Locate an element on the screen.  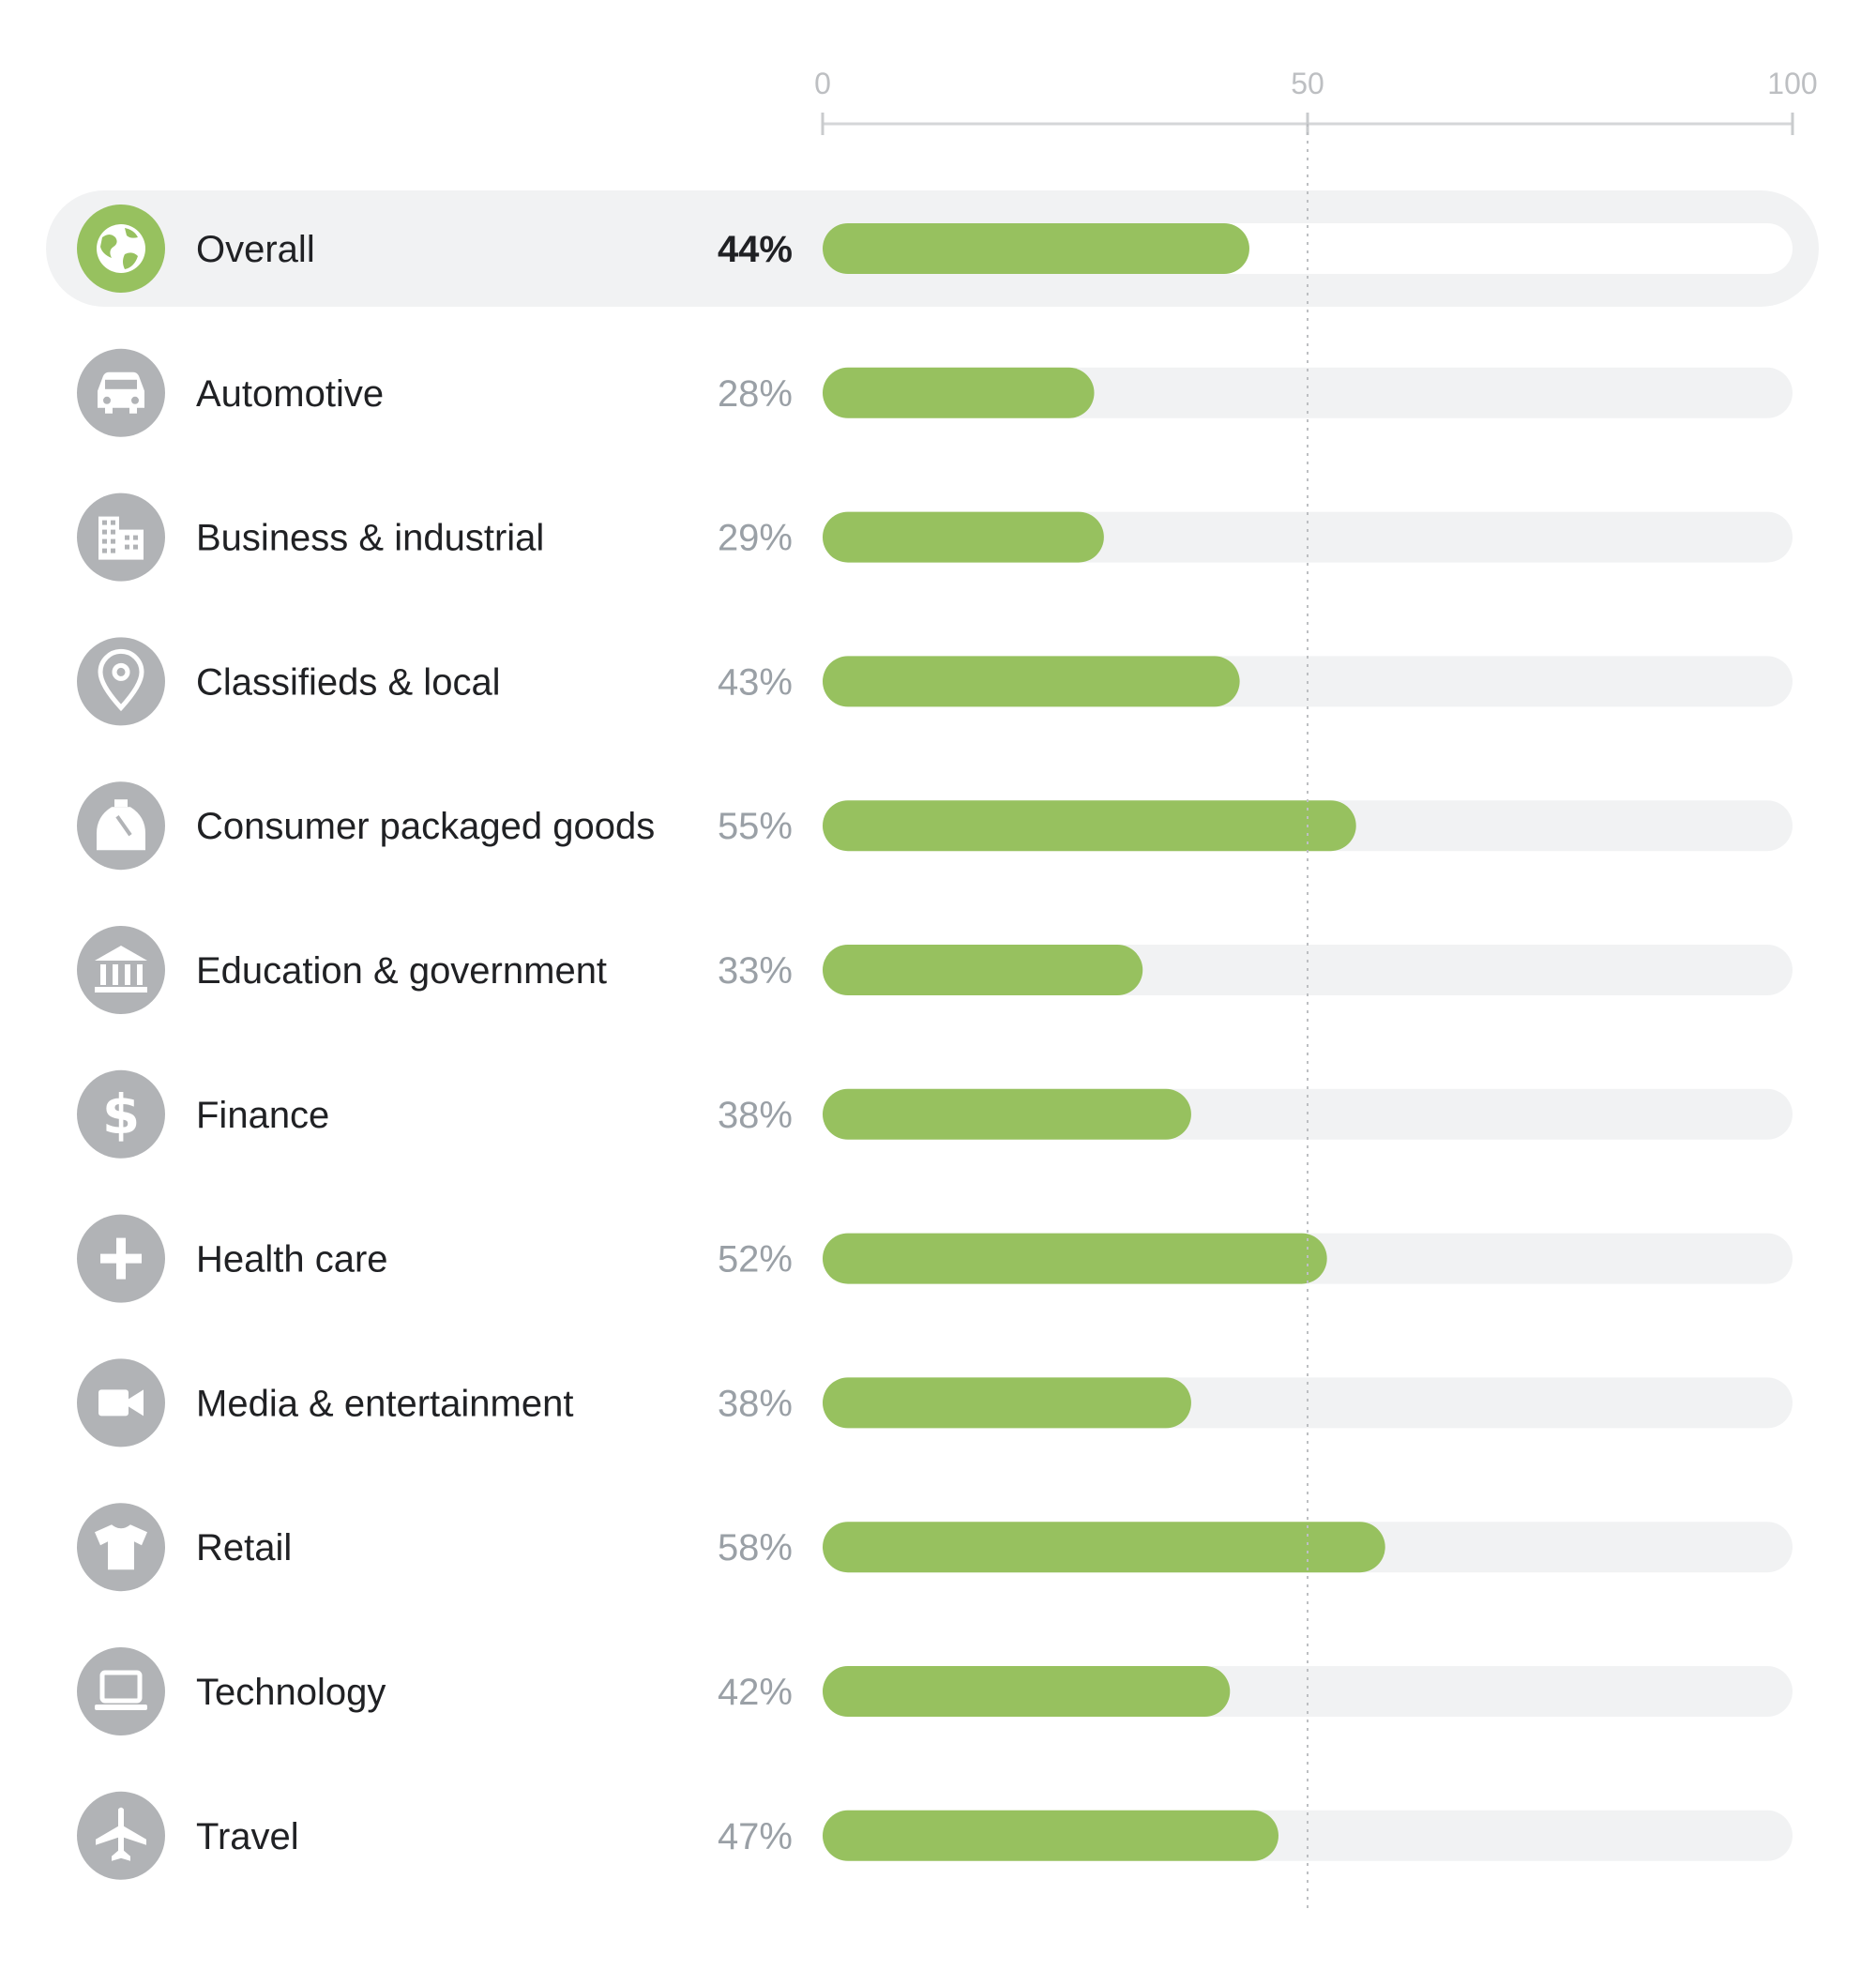
bar-row: $ Finance 38% is located at coordinates (935, 1114).